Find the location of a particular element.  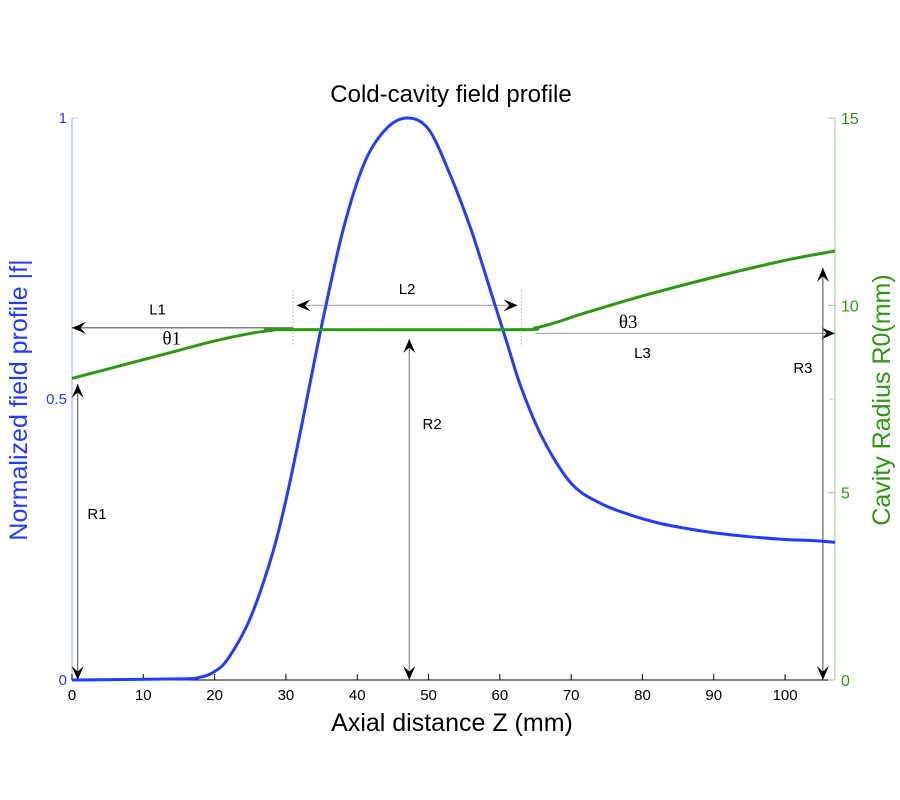

annotation-label-3: θ3 is located at coordinates (628, 322).